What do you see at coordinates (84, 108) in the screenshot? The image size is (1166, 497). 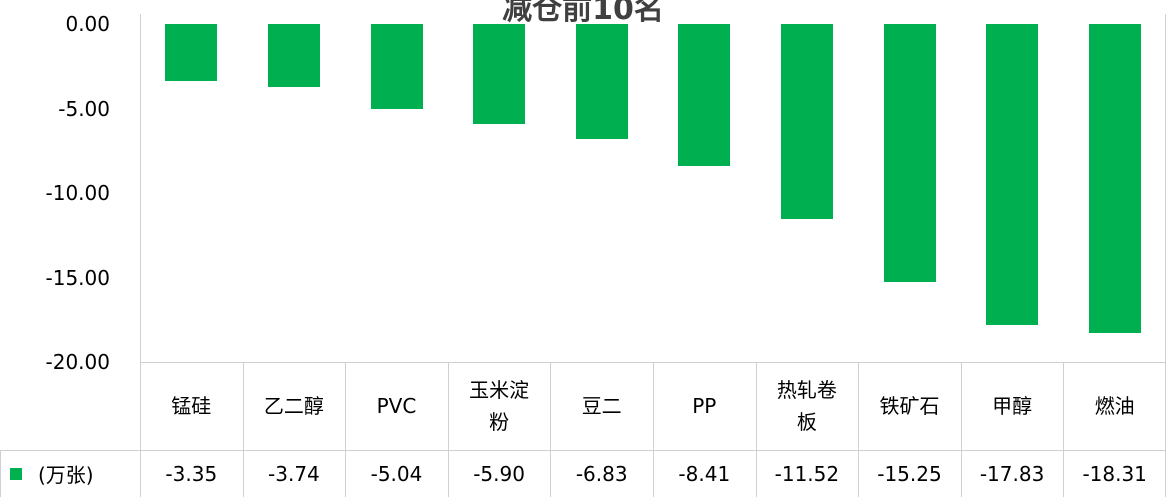 I see `y-tick-label: -5.00` at bounding box center [84, 108].